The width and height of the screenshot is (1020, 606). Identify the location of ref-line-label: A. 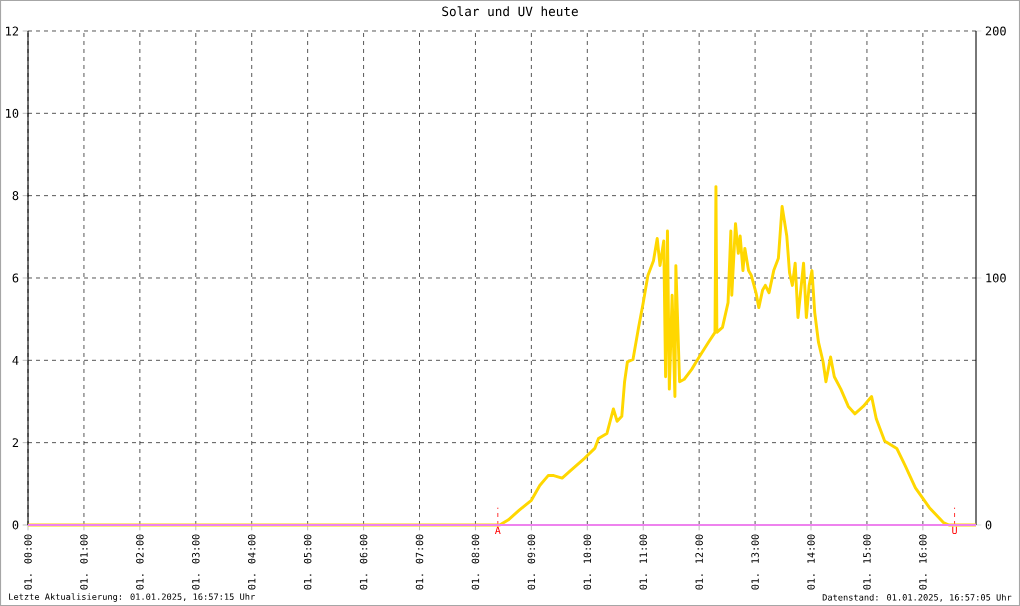
(497, 530).